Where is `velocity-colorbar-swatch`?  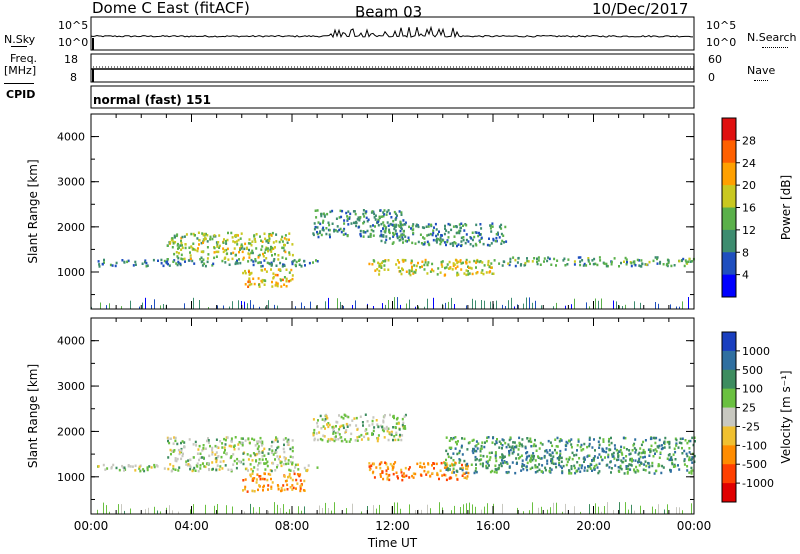 velocity-colorbar-swatch is located at coordinates (729, 493).